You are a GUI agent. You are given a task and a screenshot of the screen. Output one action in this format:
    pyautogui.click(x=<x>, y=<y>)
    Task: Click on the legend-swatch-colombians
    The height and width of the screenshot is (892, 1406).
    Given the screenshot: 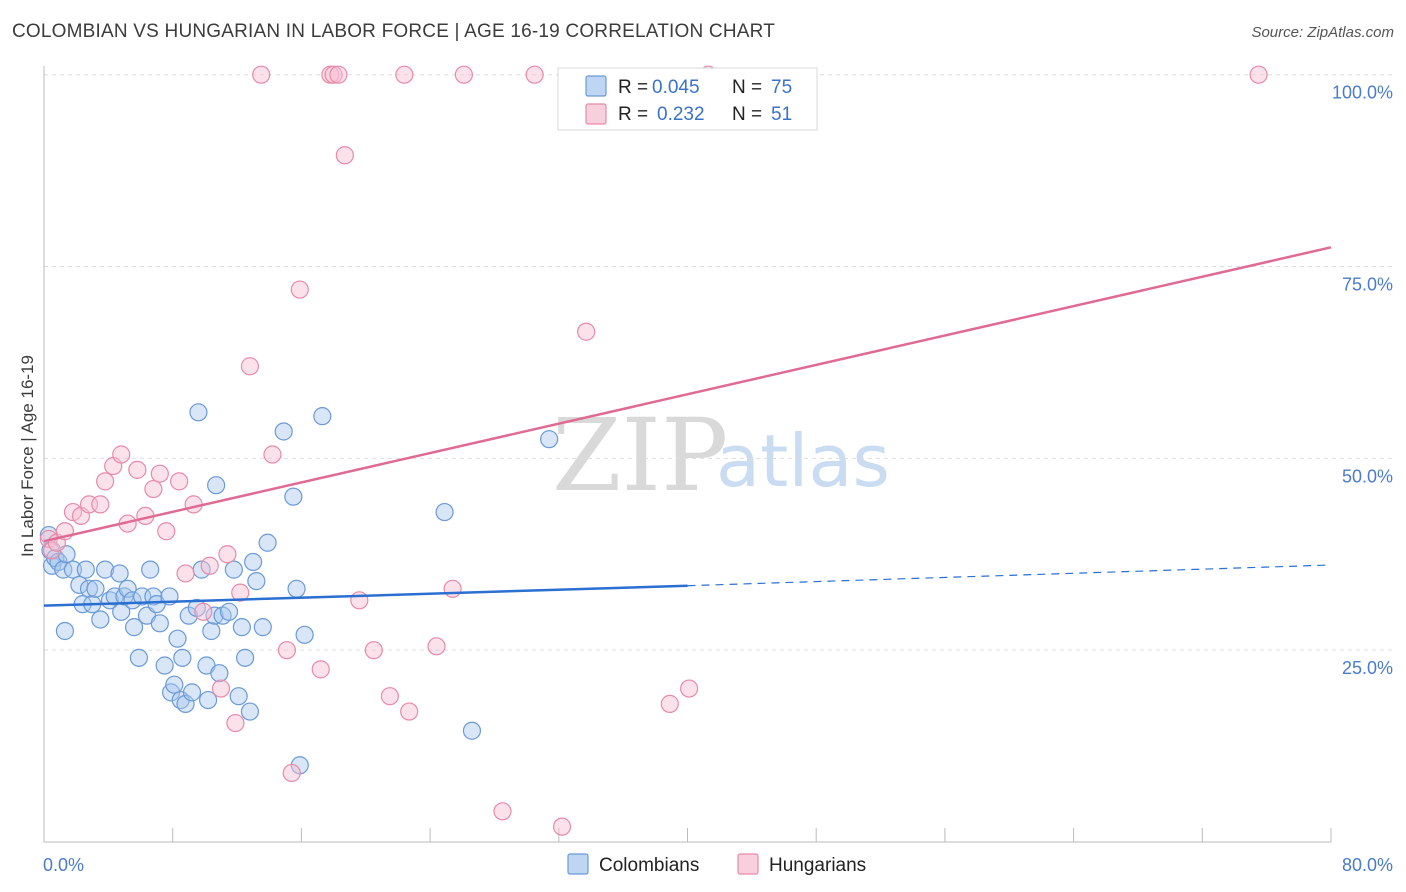 What is the action you would take?
    pyautogui.click(x=596, y=86)
    